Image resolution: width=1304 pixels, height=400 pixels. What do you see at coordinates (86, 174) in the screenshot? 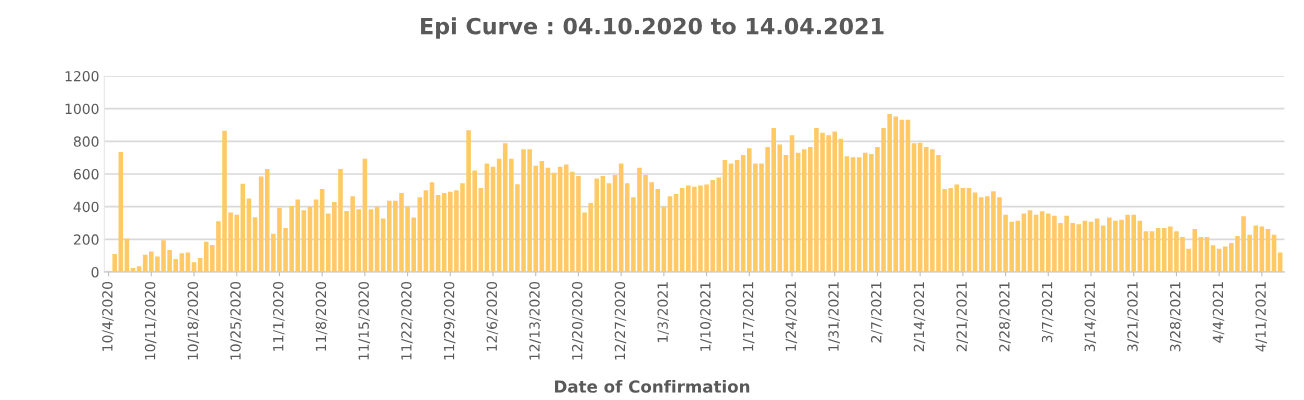
I see `y-tick-label: 600` at bounding box center [86, 174].